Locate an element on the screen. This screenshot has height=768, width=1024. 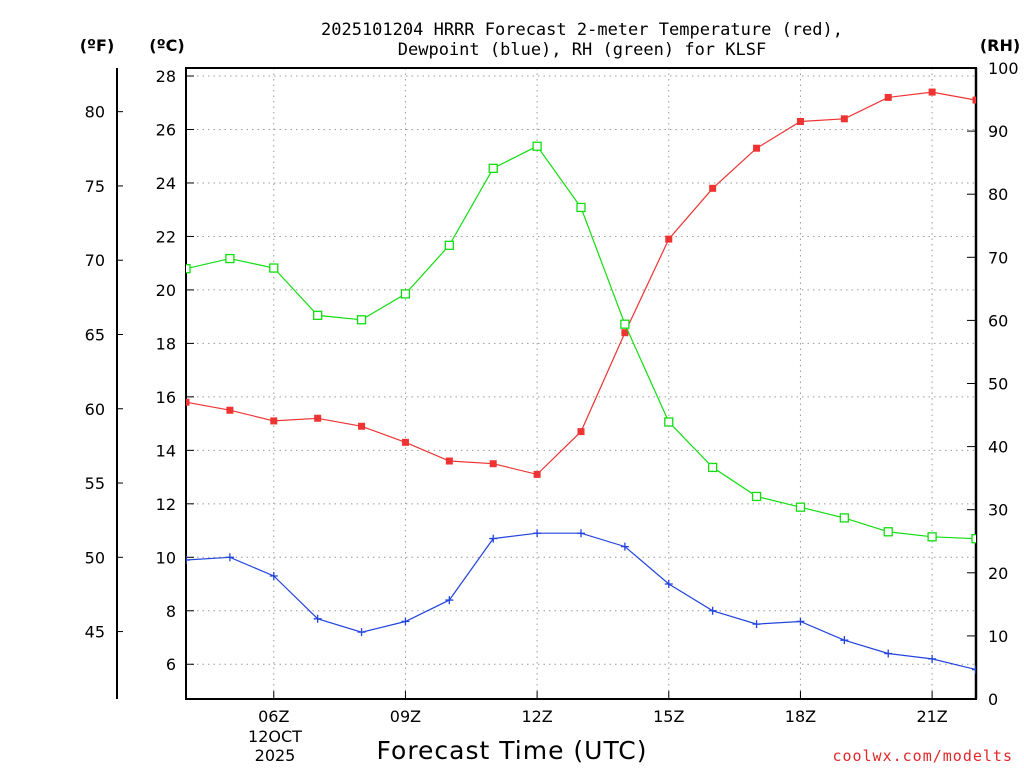
rh-tick-label: 0 is located at coordinates (993, 699).